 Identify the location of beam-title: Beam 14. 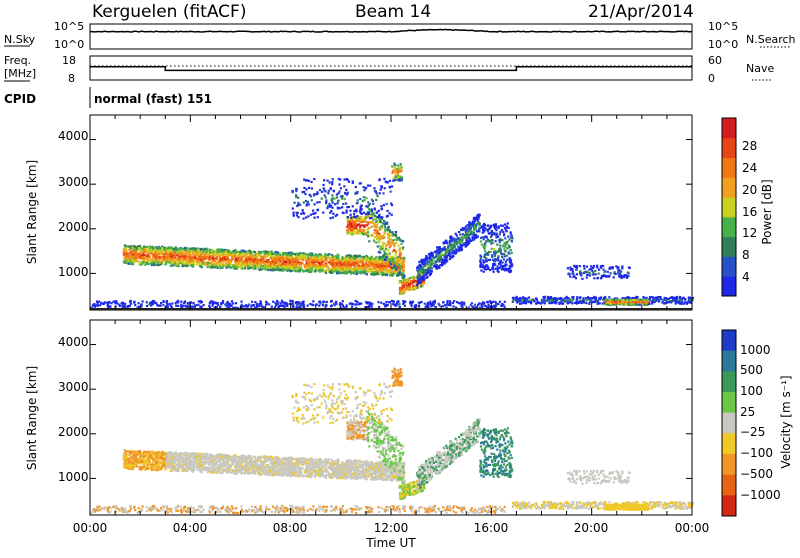
(393, 12).